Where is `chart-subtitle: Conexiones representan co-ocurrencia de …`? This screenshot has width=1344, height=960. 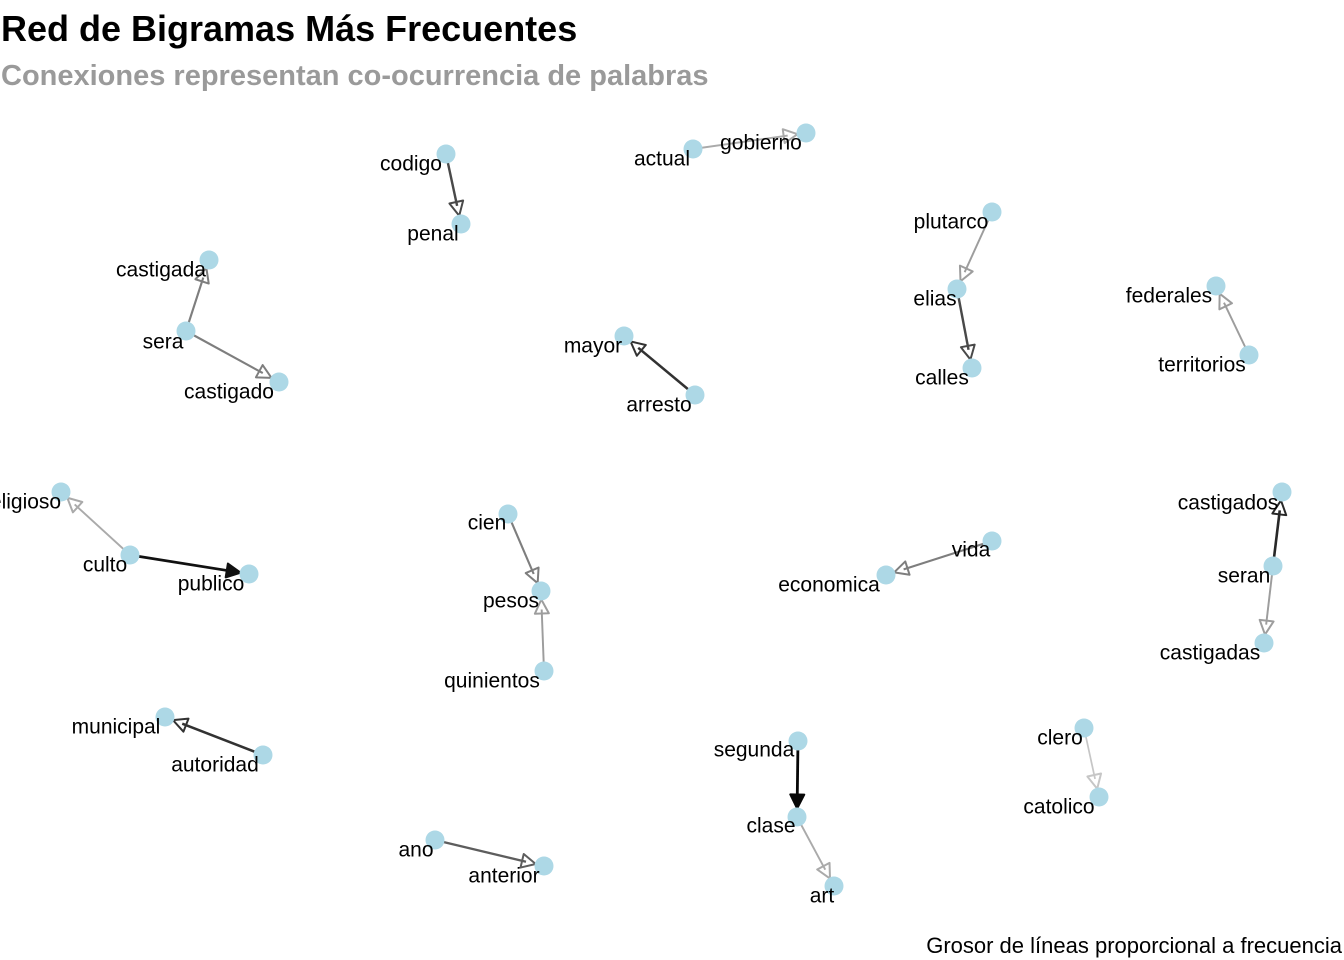
chart-subtitle: Conexiones representan co-ocurrencia de … is located at coordinates (355, 76).